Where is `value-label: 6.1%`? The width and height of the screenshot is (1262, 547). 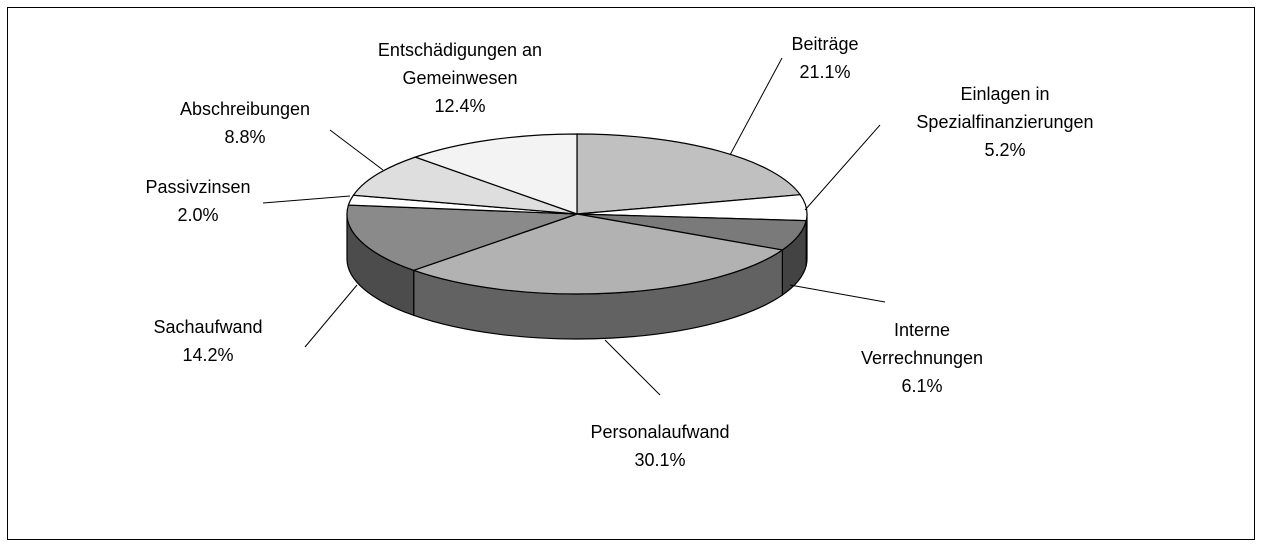 value-label: 6.1% is located at coordinates (922, 386).